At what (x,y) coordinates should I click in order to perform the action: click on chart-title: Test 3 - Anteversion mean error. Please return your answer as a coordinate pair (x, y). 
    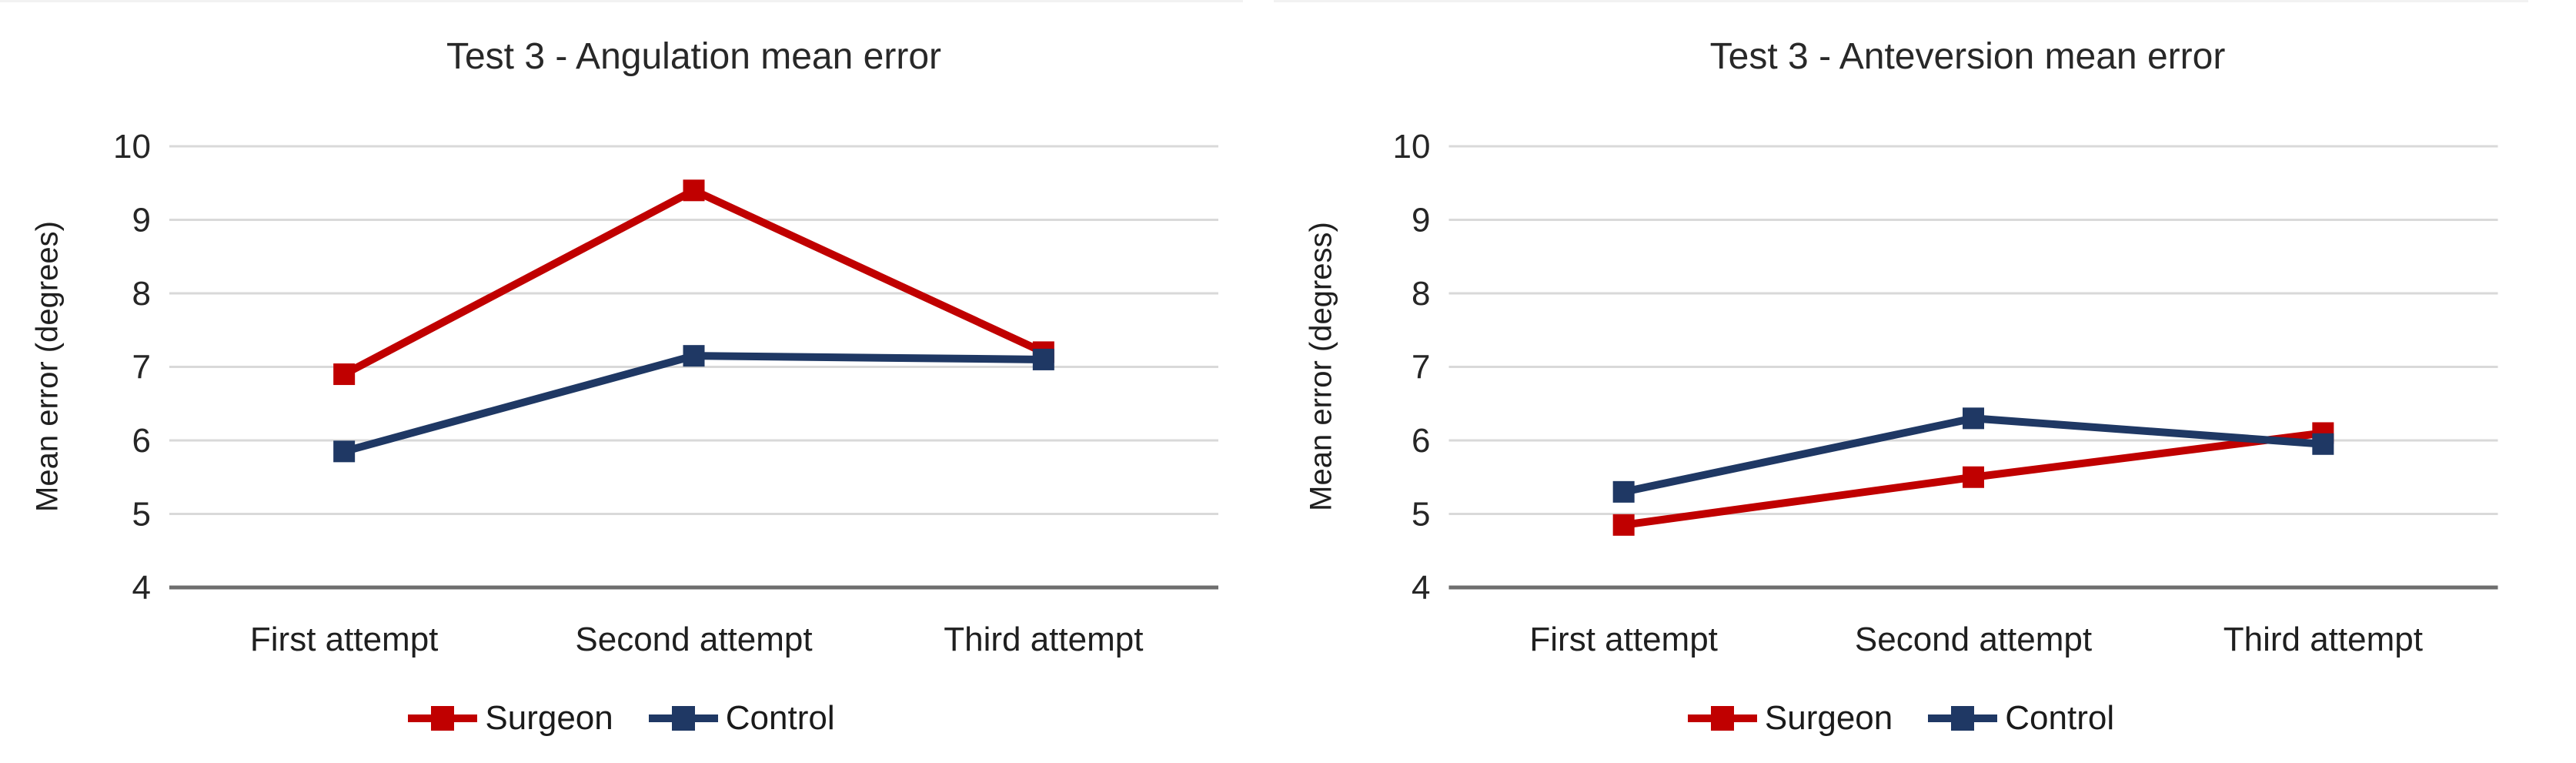
    Looking at the image, I should click on (1967, 56).